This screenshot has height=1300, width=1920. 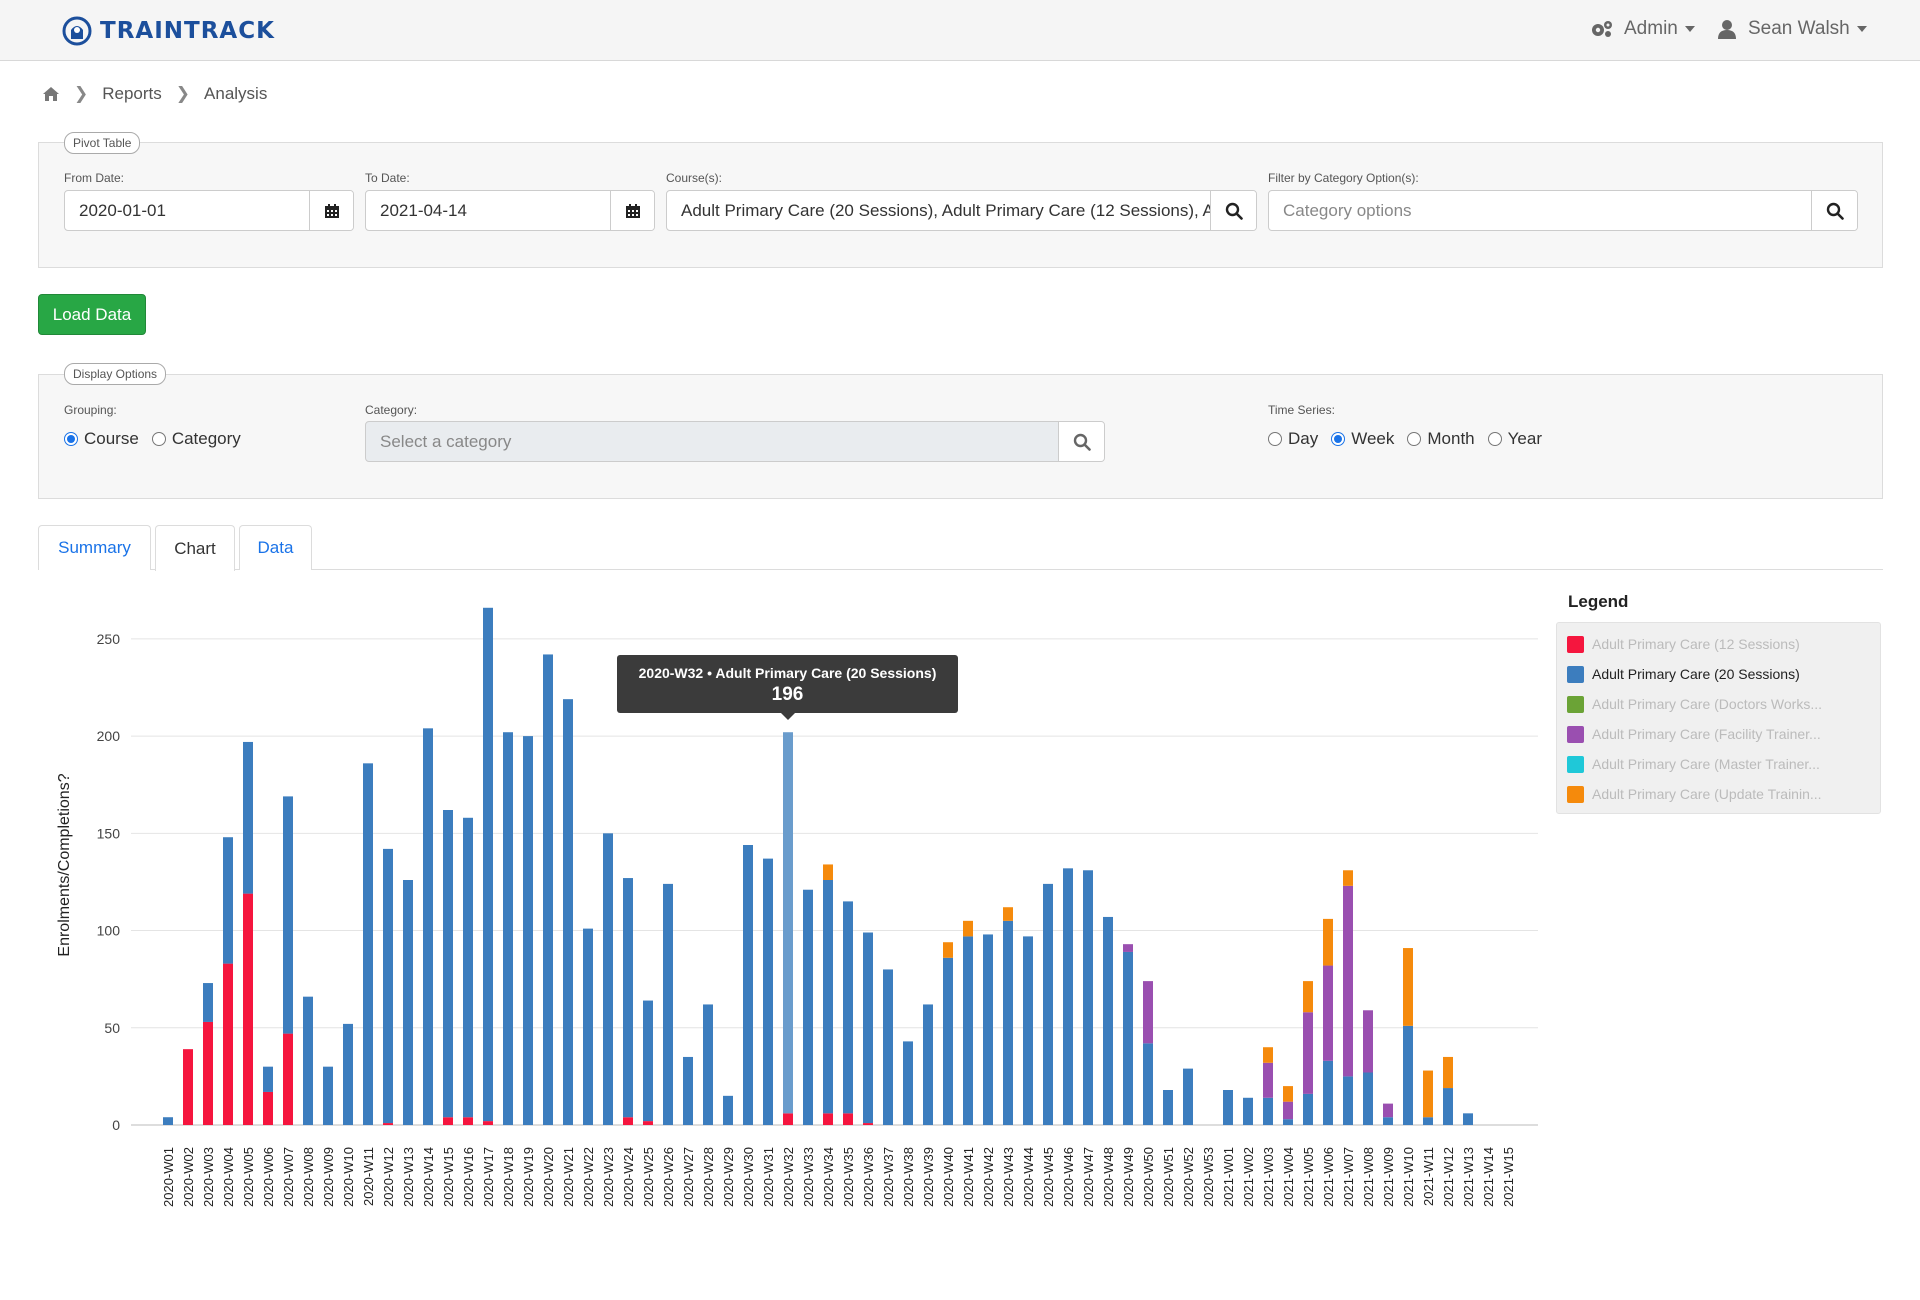 What do you see at coordinates (109, 639) in the screenshot?
I see `y-tick-label: 250` at bounding box center [109, 639].